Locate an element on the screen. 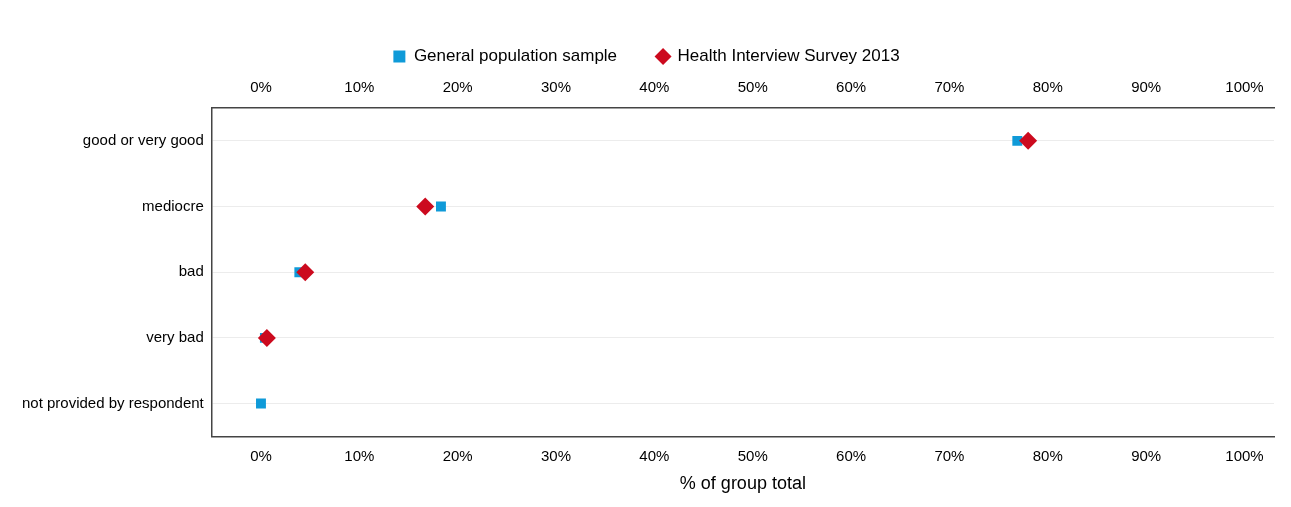 The height and width of the screenshot is (507, 1291). x2-tick-label: 100% is located at coordinates (1244, 87).